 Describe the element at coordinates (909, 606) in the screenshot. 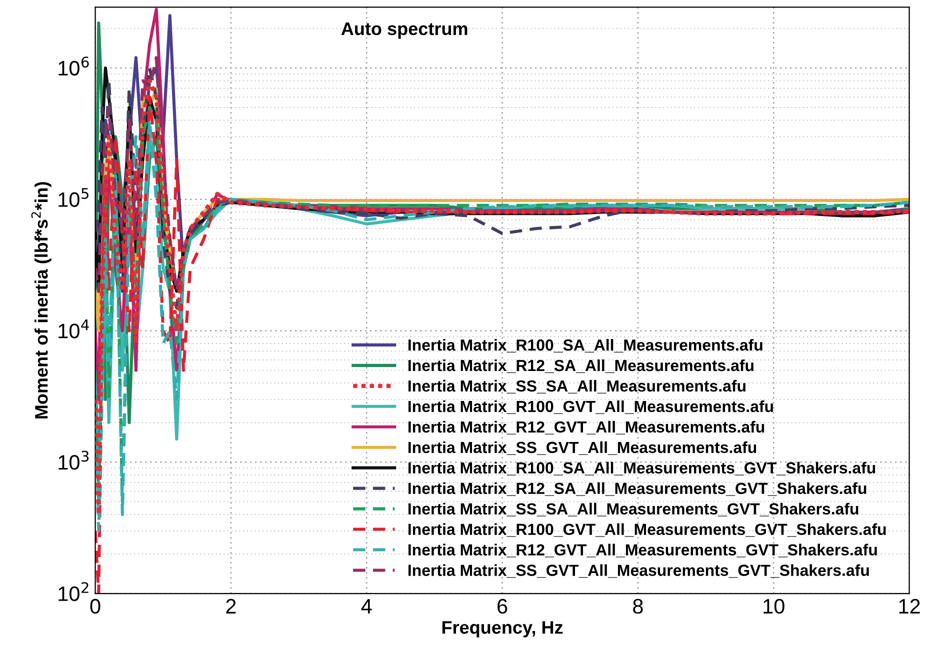

I see `x-tick-label: 12` at that location.